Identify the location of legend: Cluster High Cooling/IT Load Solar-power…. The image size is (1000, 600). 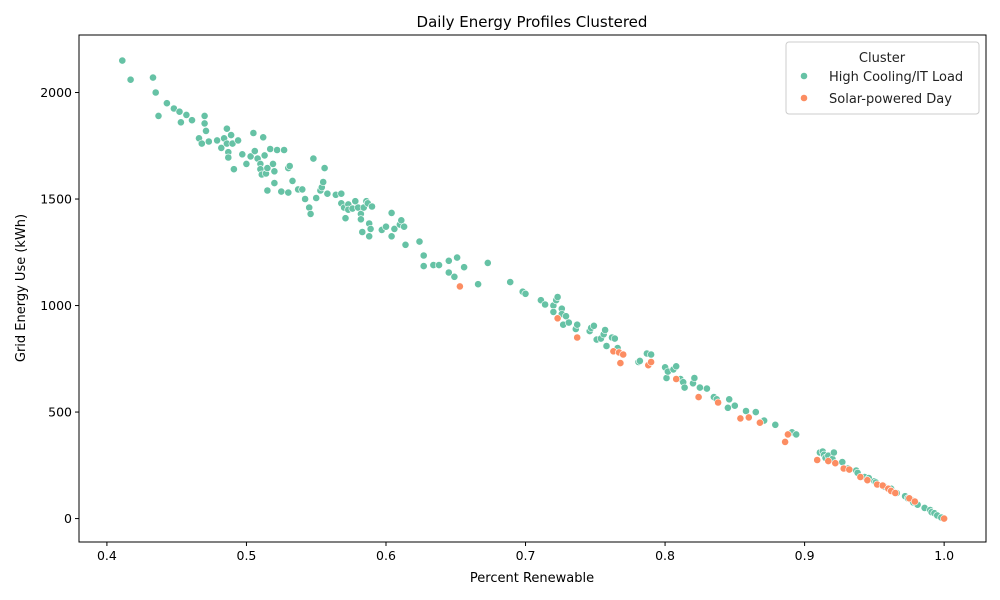
(882, 78).